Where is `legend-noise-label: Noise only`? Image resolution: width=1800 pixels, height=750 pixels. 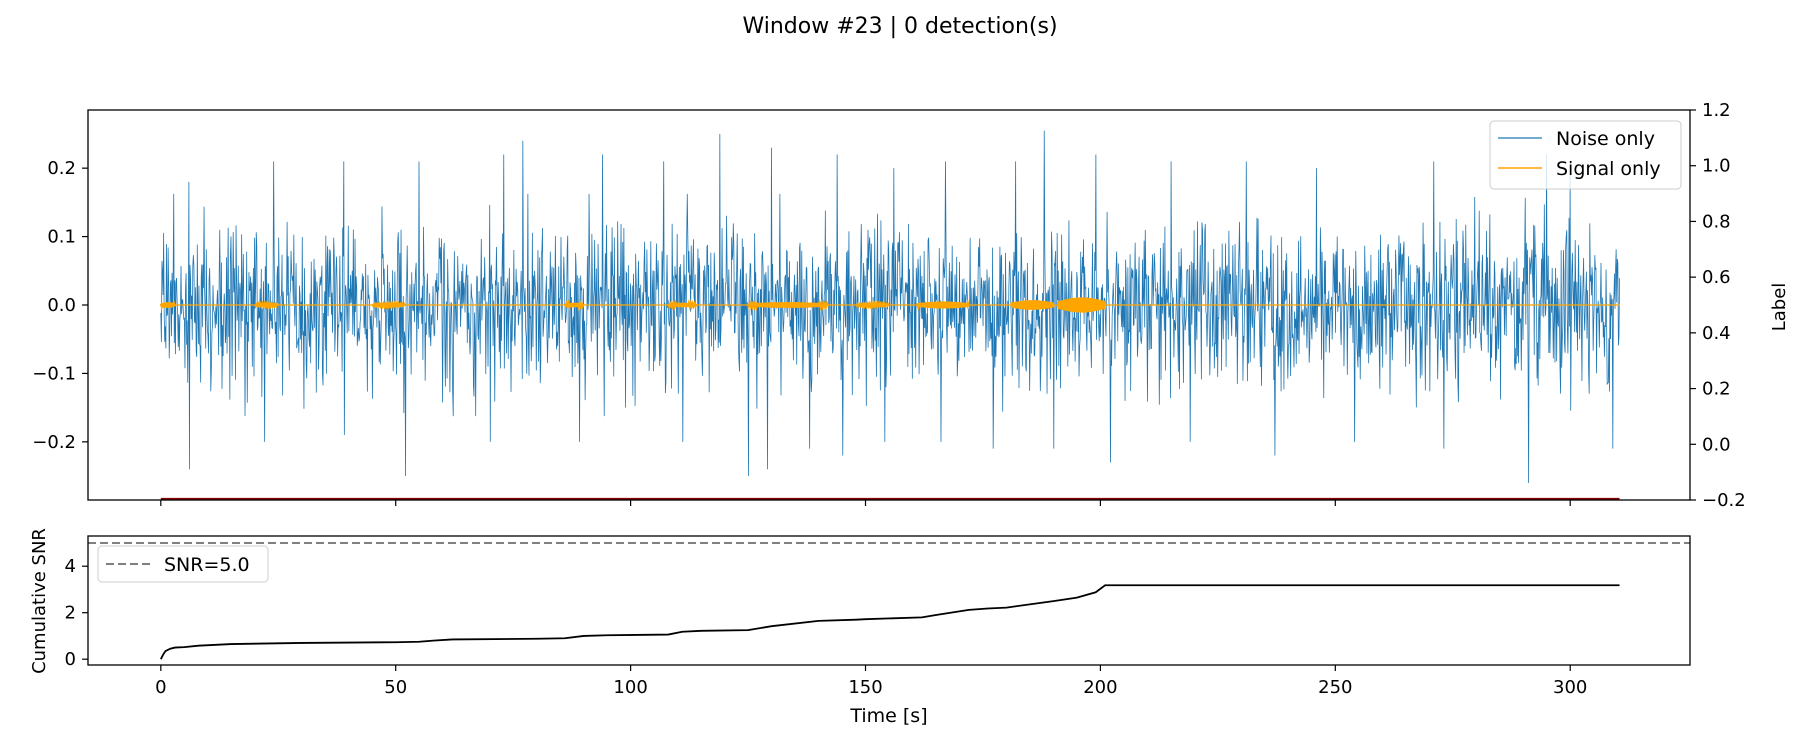
legend-noise-label: Noise only is located at coordinates (1605, 139).